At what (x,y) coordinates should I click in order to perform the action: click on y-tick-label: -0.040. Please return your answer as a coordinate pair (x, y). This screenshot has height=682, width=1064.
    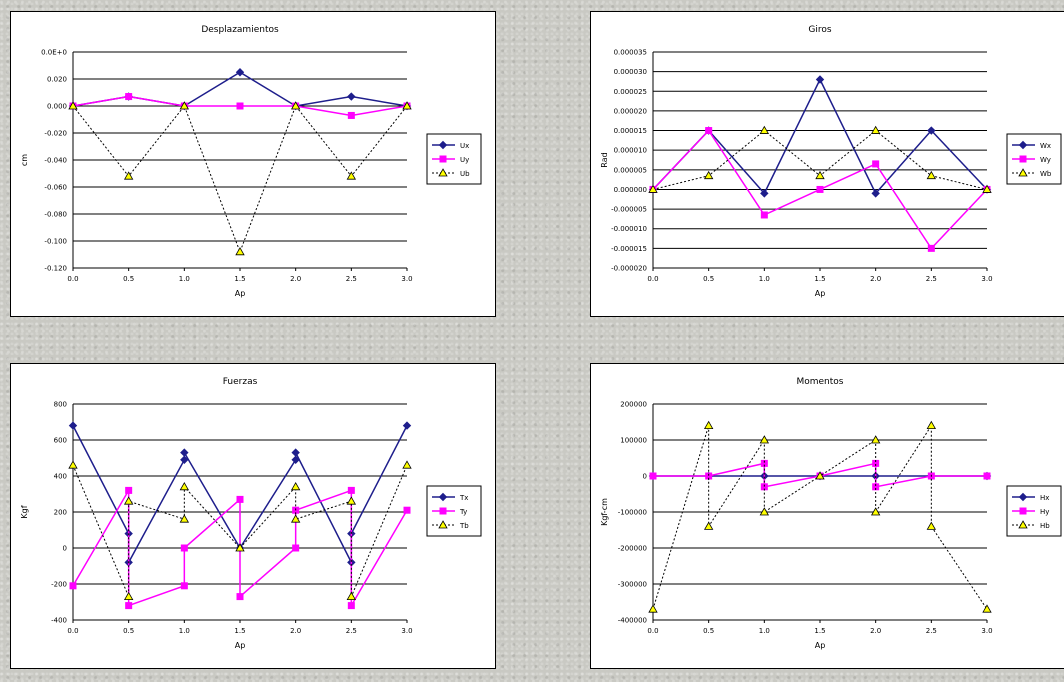
    Looking at the image, I should click on (55, 161).